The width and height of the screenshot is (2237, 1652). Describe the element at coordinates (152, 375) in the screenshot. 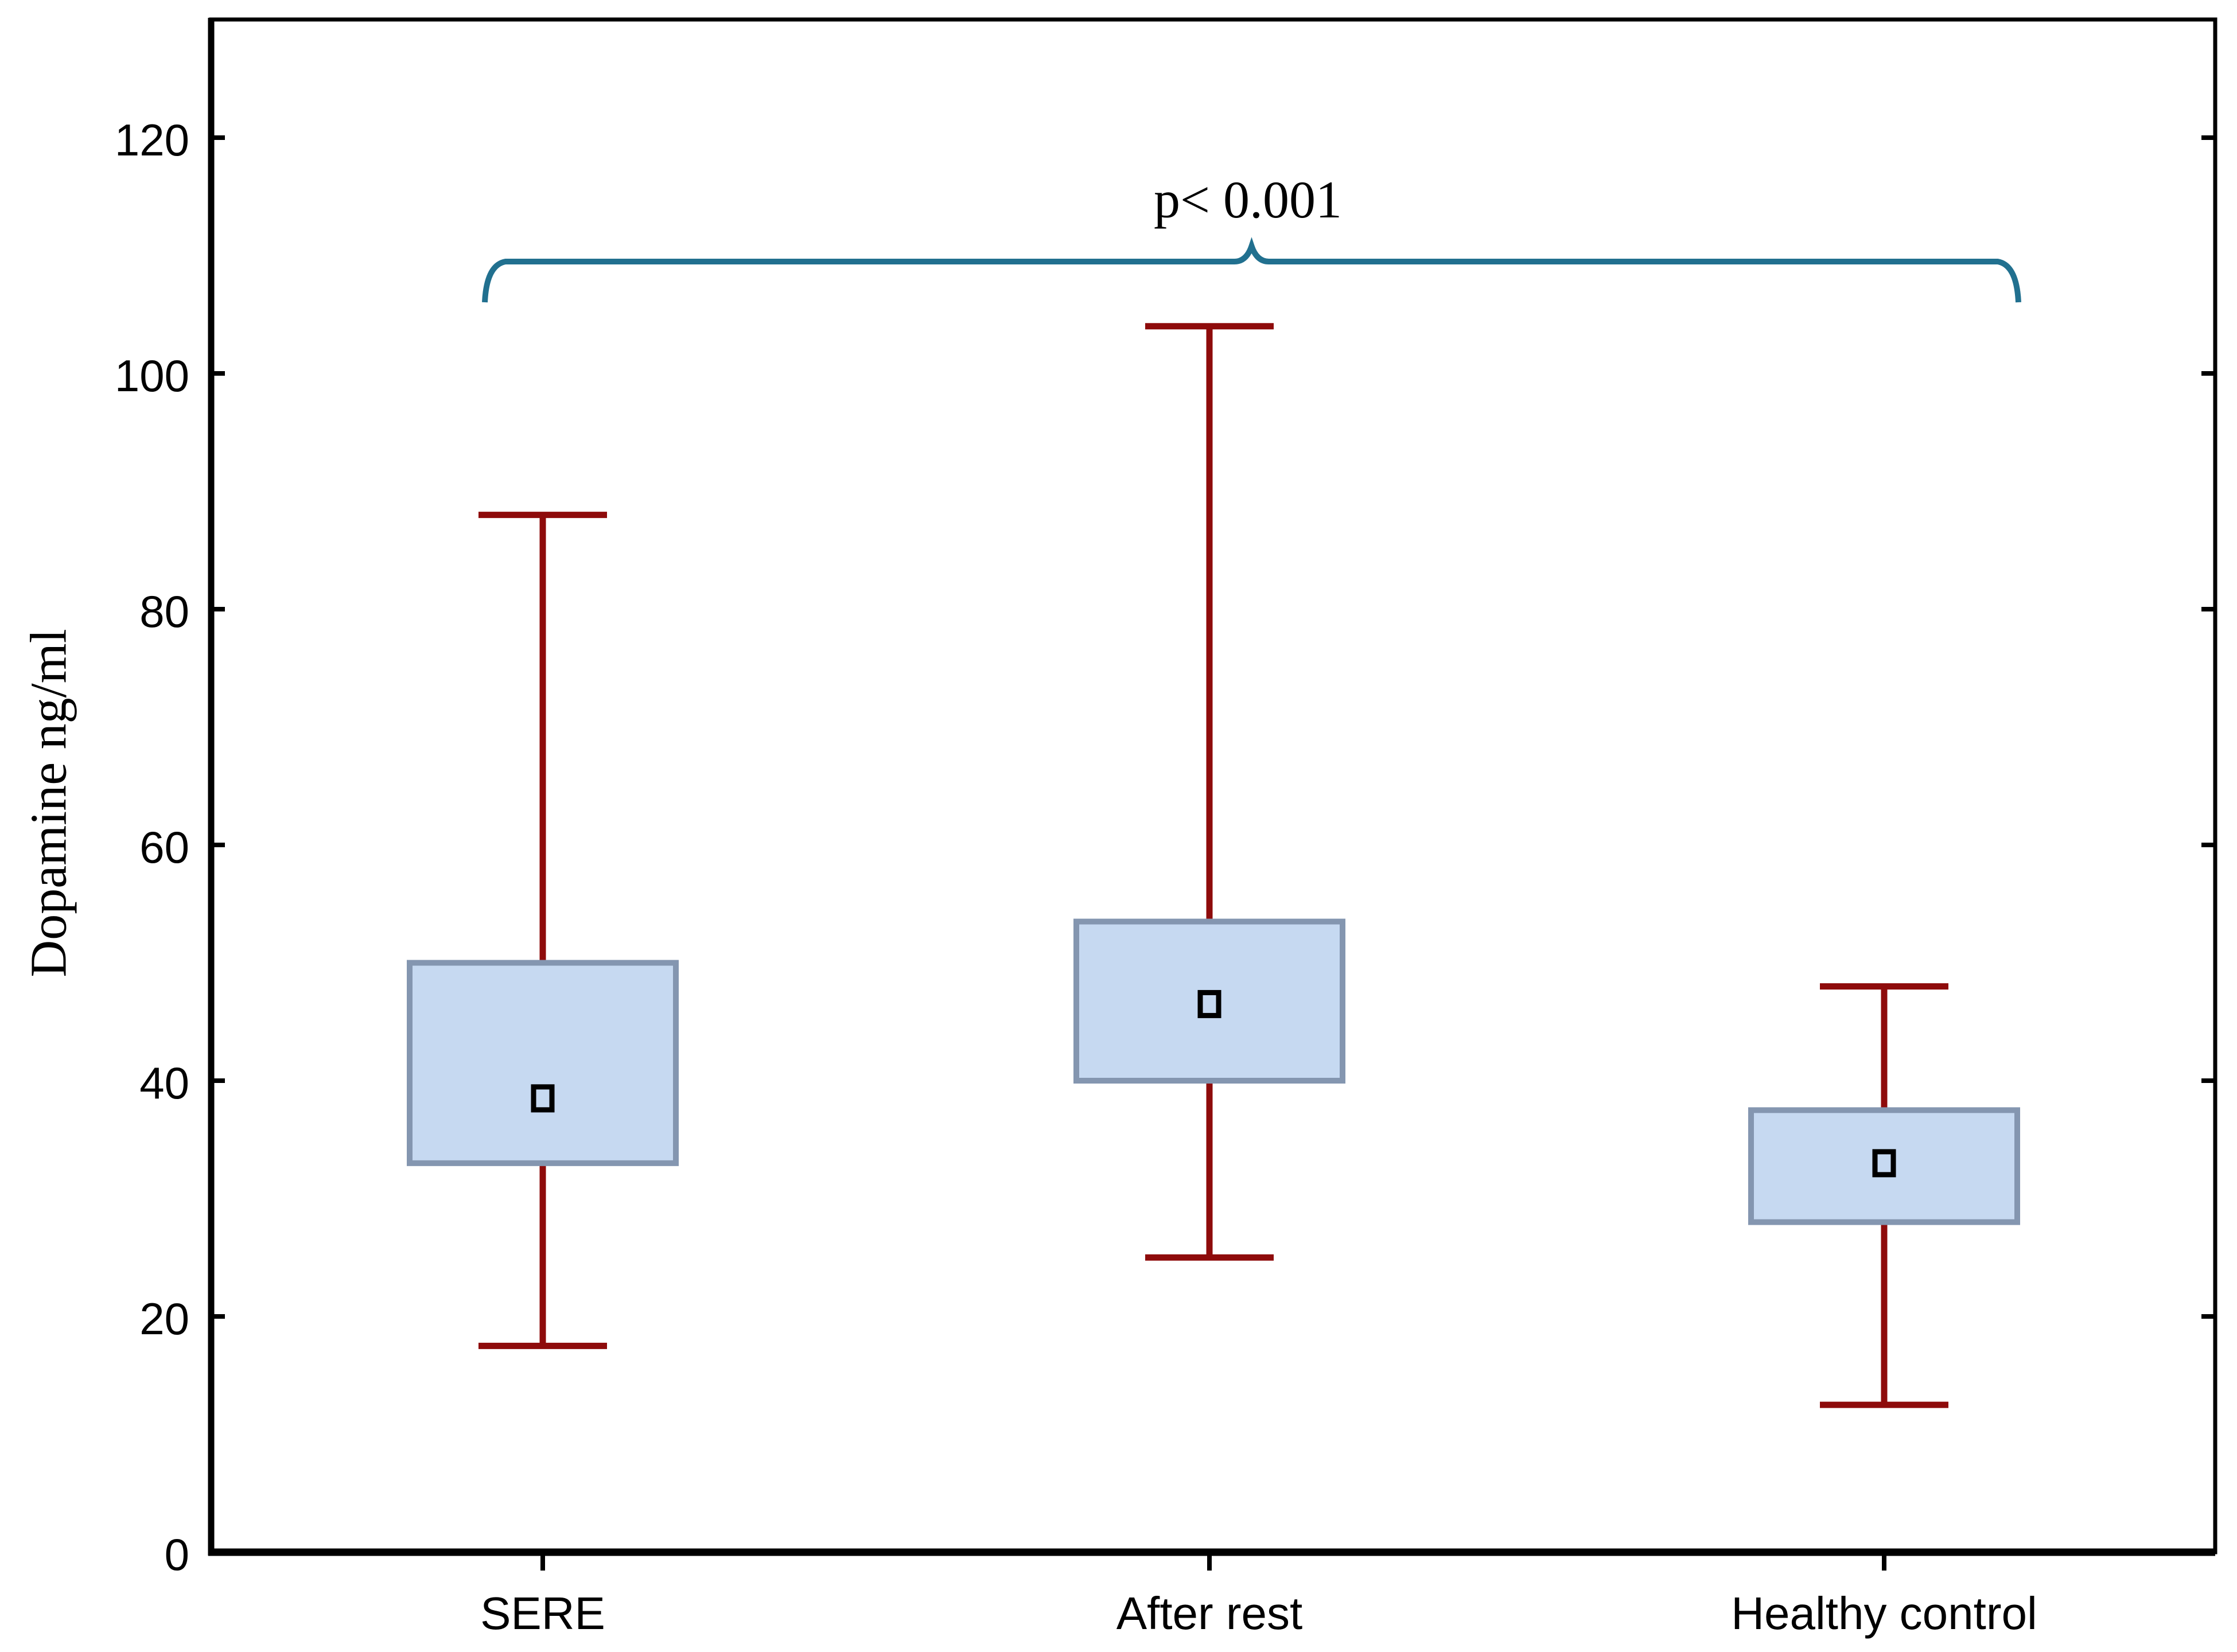

I see `y-tick-label: 100` at that location.